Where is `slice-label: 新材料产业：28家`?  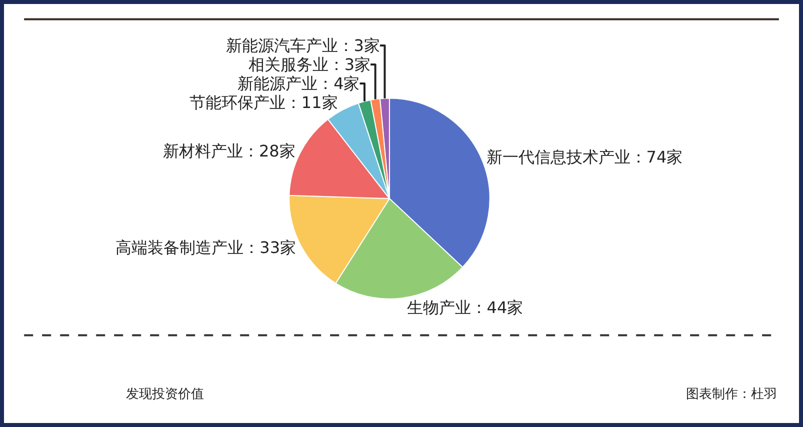 slice-label: 新材料产业：28家 is located at coordinates (229, 151).